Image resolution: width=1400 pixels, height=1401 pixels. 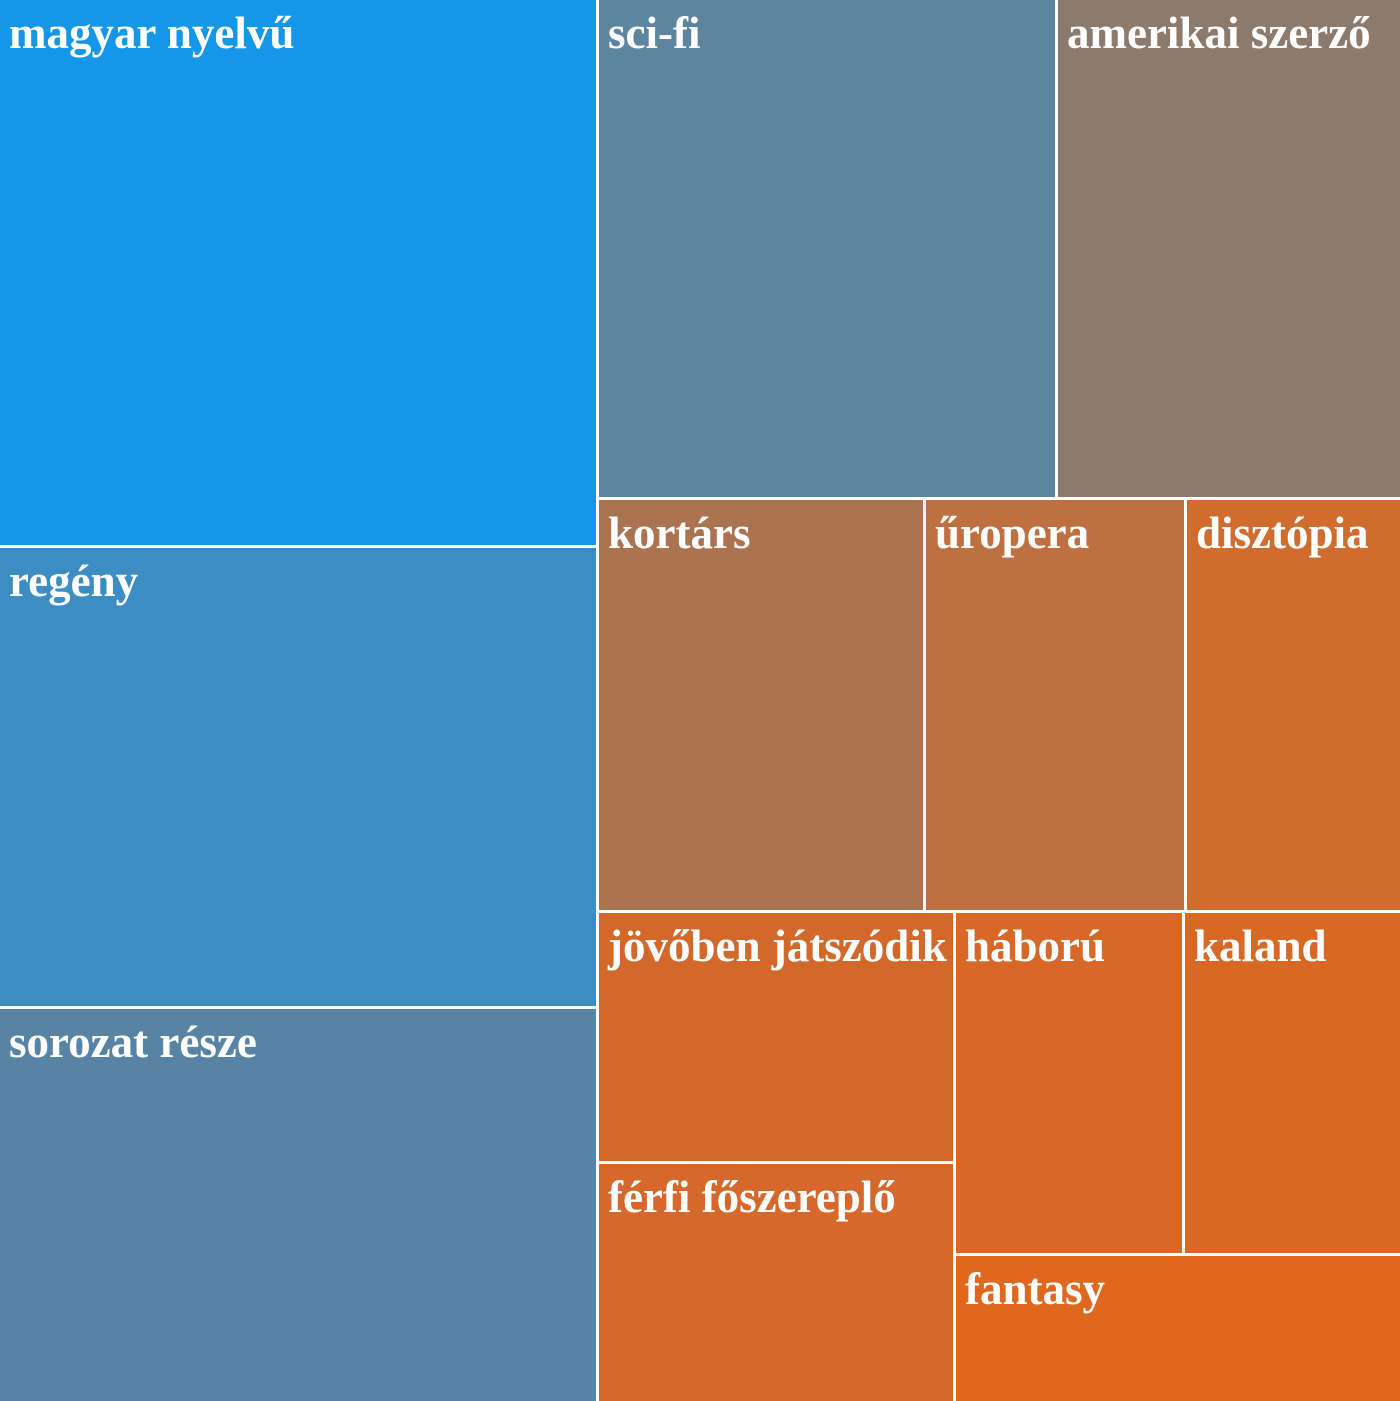 What do you see at coordinates (74, 581) in the screenshot?
I see `tile-label-regeny: regény` at bounding box center [74, 581].